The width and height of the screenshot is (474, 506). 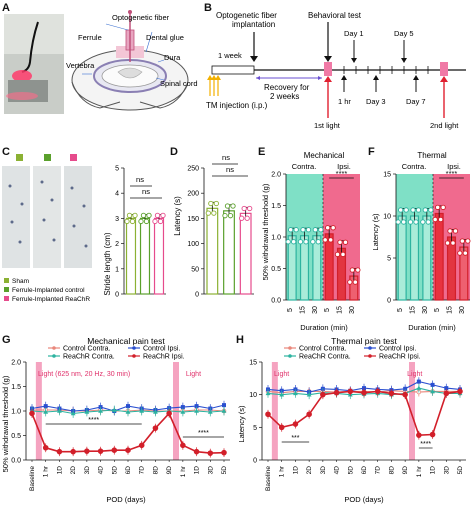 I want to click on fiber-cable, so click(x=30, y=47).